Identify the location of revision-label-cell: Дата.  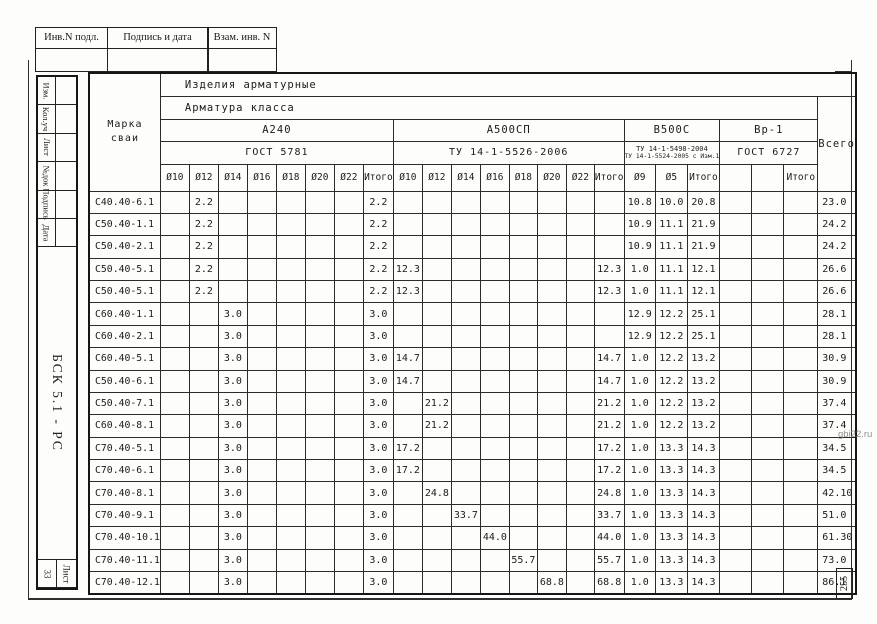
(47, 232).